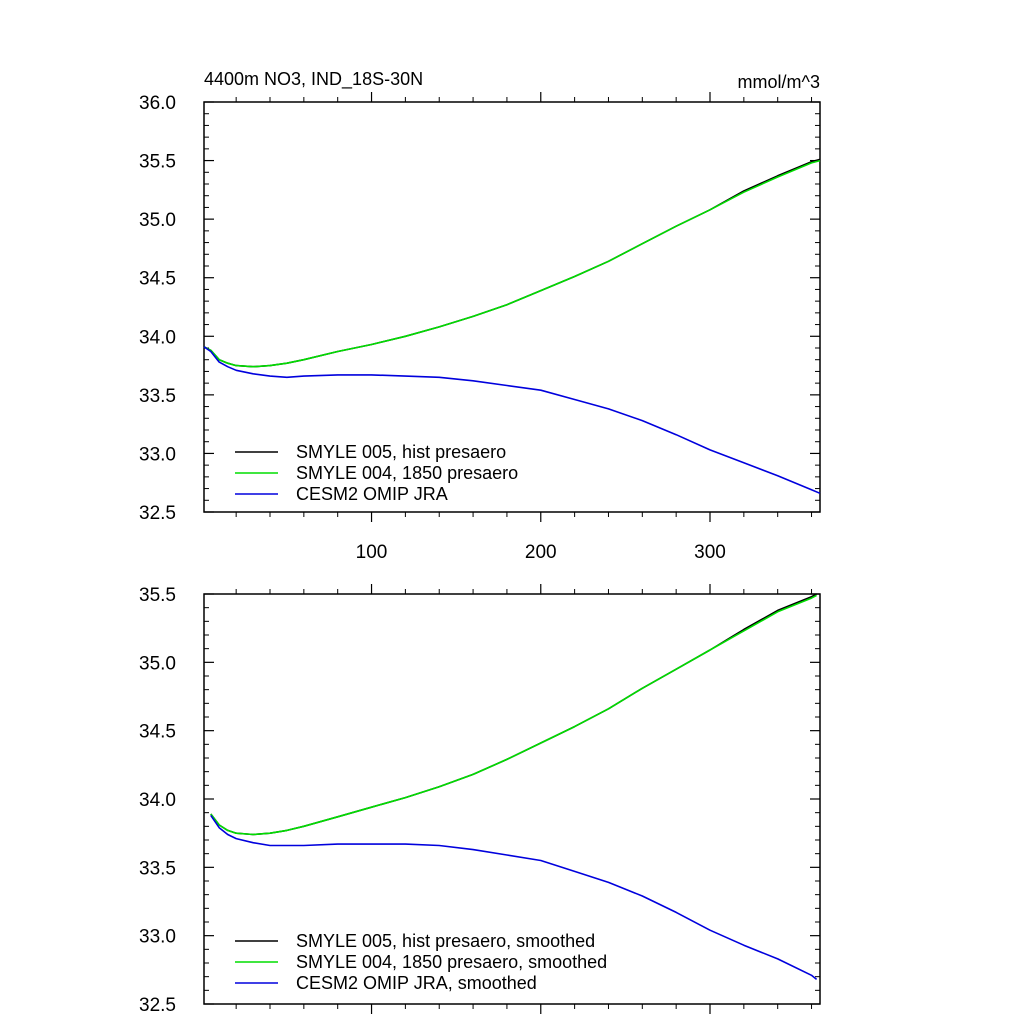 This screenshot has width=1024, height=1024. What do you see at coordinates (372, 552) in the screenshot?
I see `x-tick-label: 100` at bounding box center [372, 552].